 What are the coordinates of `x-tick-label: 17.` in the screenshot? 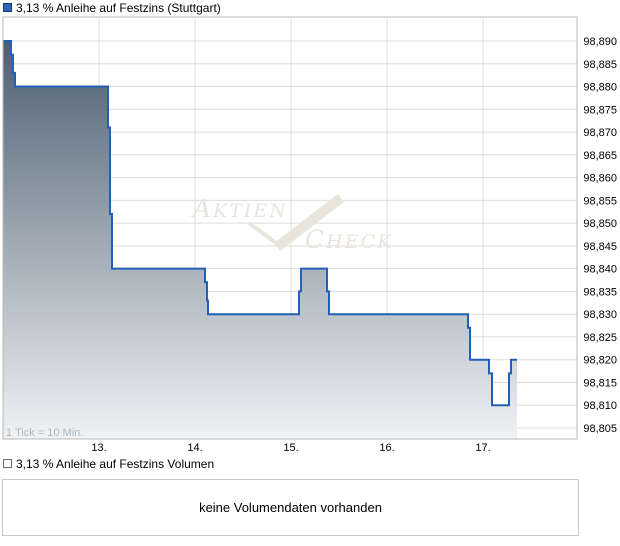 It's located at (482, 448).